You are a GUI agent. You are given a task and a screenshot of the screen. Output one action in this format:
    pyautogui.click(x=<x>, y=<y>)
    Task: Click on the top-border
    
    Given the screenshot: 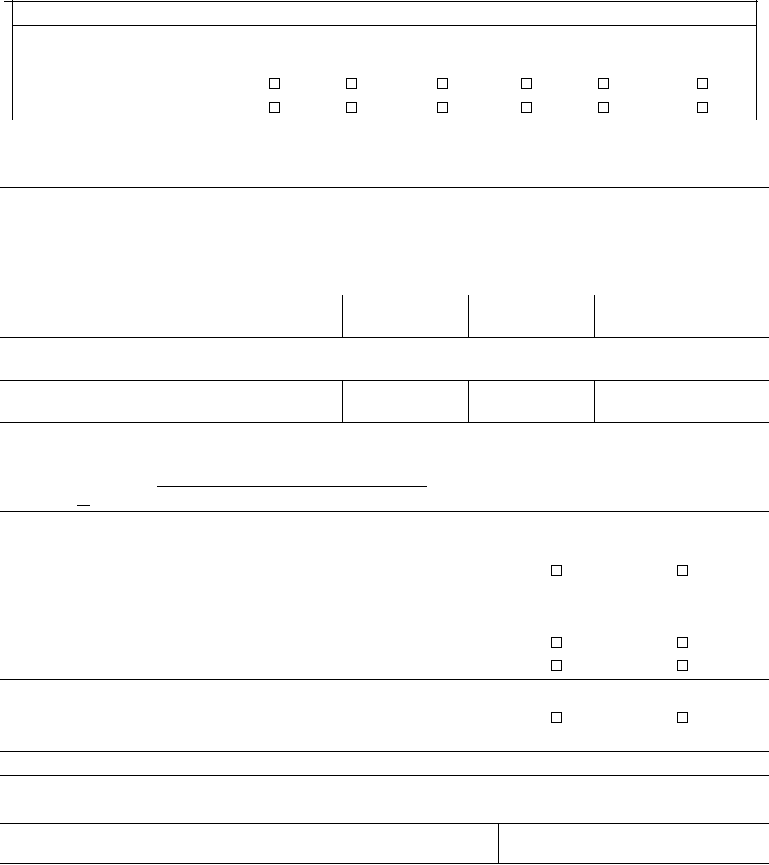 What is the action you would take?
    pyautogui.click(x=381, y=1)
    